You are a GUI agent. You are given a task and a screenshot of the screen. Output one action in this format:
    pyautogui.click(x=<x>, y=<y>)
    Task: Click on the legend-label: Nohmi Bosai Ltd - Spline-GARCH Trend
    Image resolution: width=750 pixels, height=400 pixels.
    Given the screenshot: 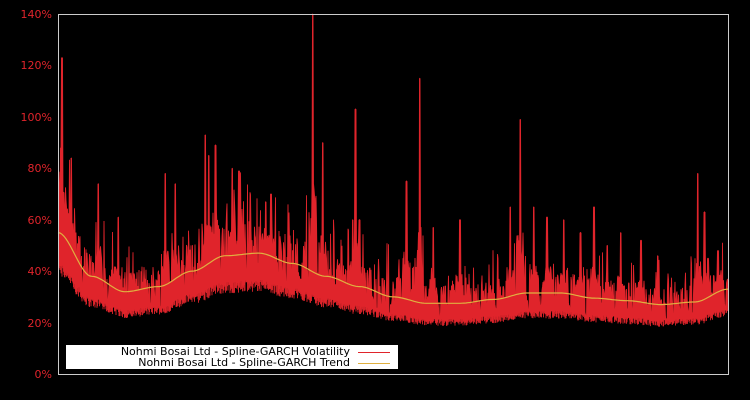 What is the action you would take?
    pyautogui.click(x=244, y=362)
    